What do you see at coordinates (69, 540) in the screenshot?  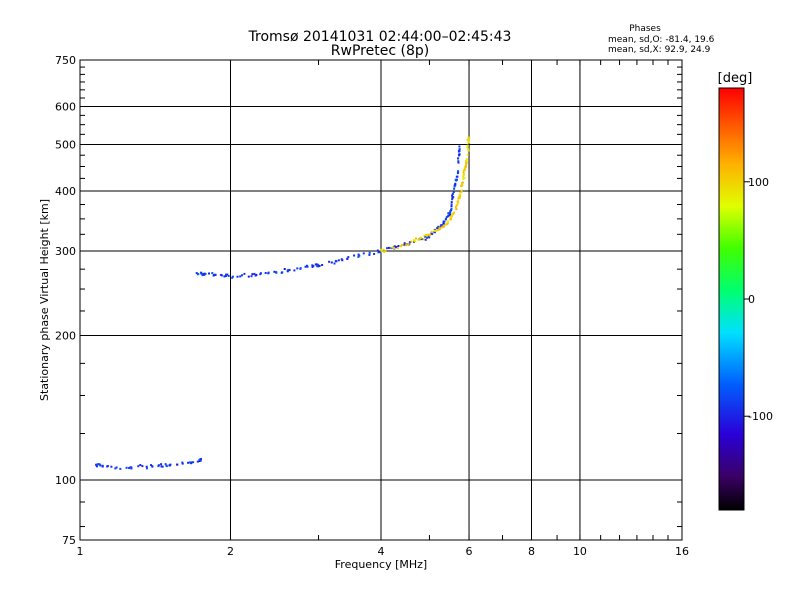 I see `y-tick-label: 75` at bounding box center [69, 540].